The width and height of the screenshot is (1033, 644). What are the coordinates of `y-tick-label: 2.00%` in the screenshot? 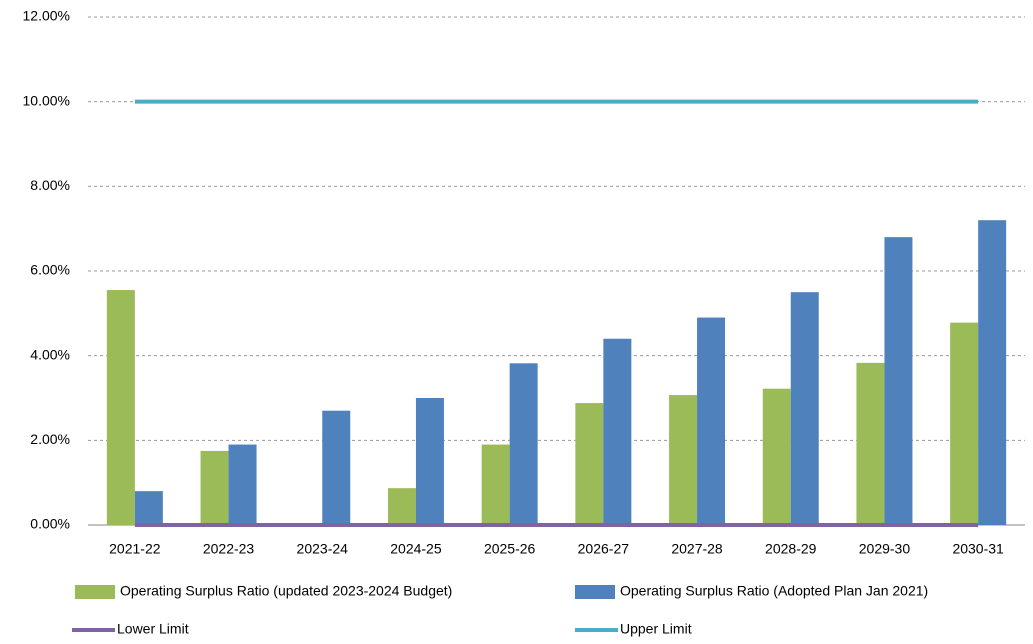 It's located at (50, 439).